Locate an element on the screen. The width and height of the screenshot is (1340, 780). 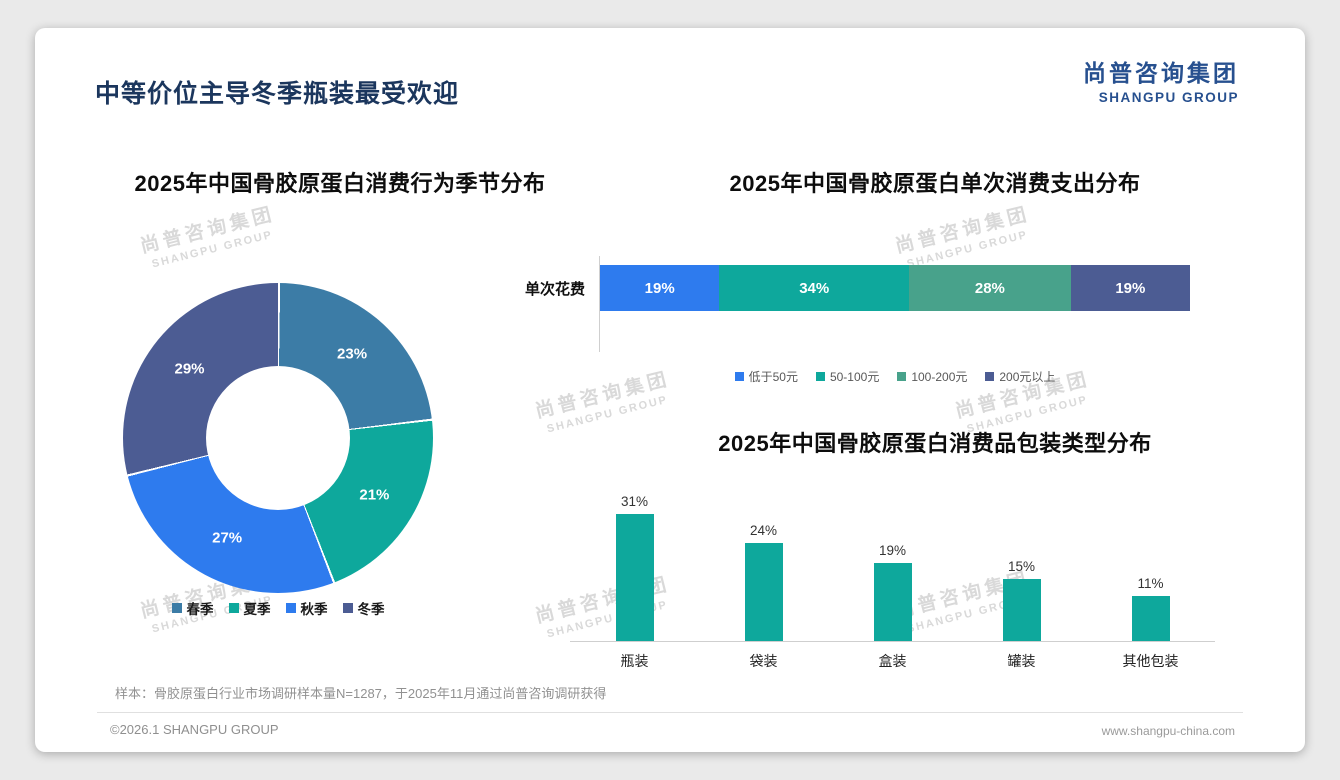
stacked-legend-item: 50-100元 is located at coordinates (847, 376).